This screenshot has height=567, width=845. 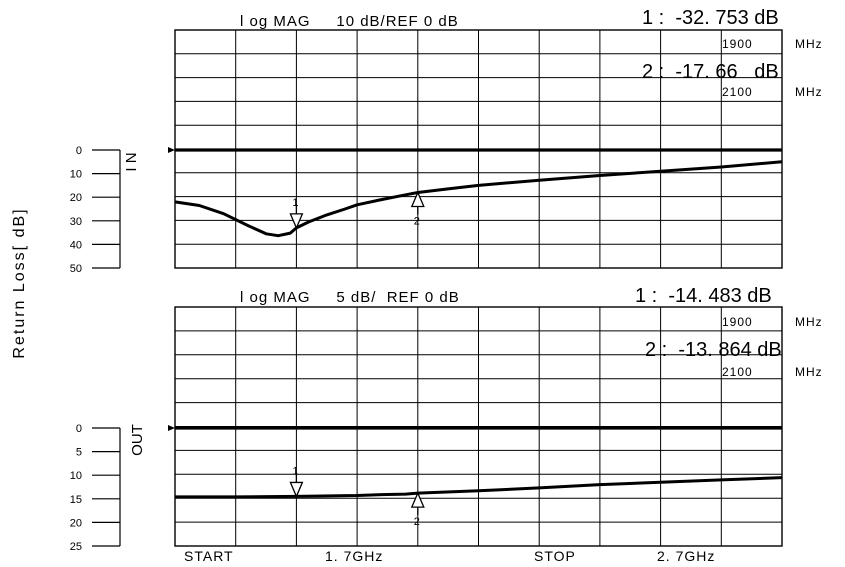 What do you see at coordinates (737, 44) in the screenshot?
I see `top-marker1-freq: 1900` at bounding box center [737, 44].